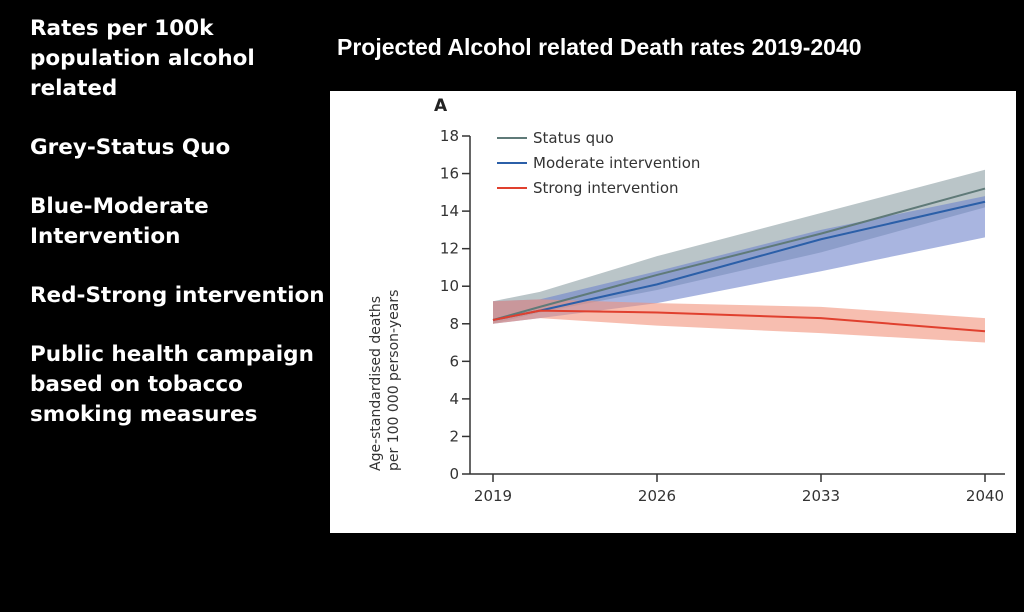 Image resolution: width=1024 pixels, height=612 pixels. Describe the element at coordinates (441, 106) in the screenshot. I see `panel-label: A` at that location.